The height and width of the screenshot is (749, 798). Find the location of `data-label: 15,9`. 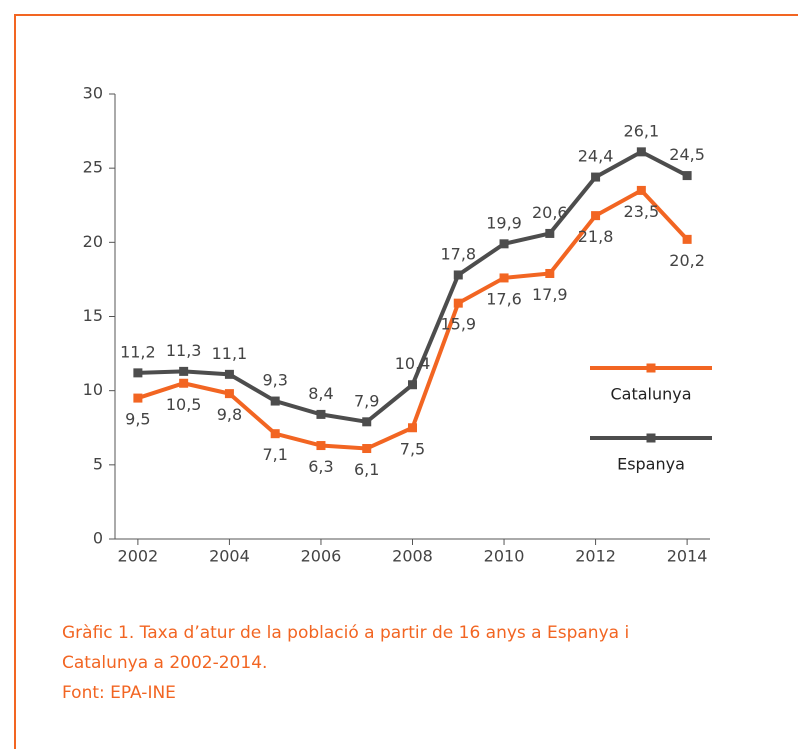

data-label: 15,9 is located at coordinates (458, 324).